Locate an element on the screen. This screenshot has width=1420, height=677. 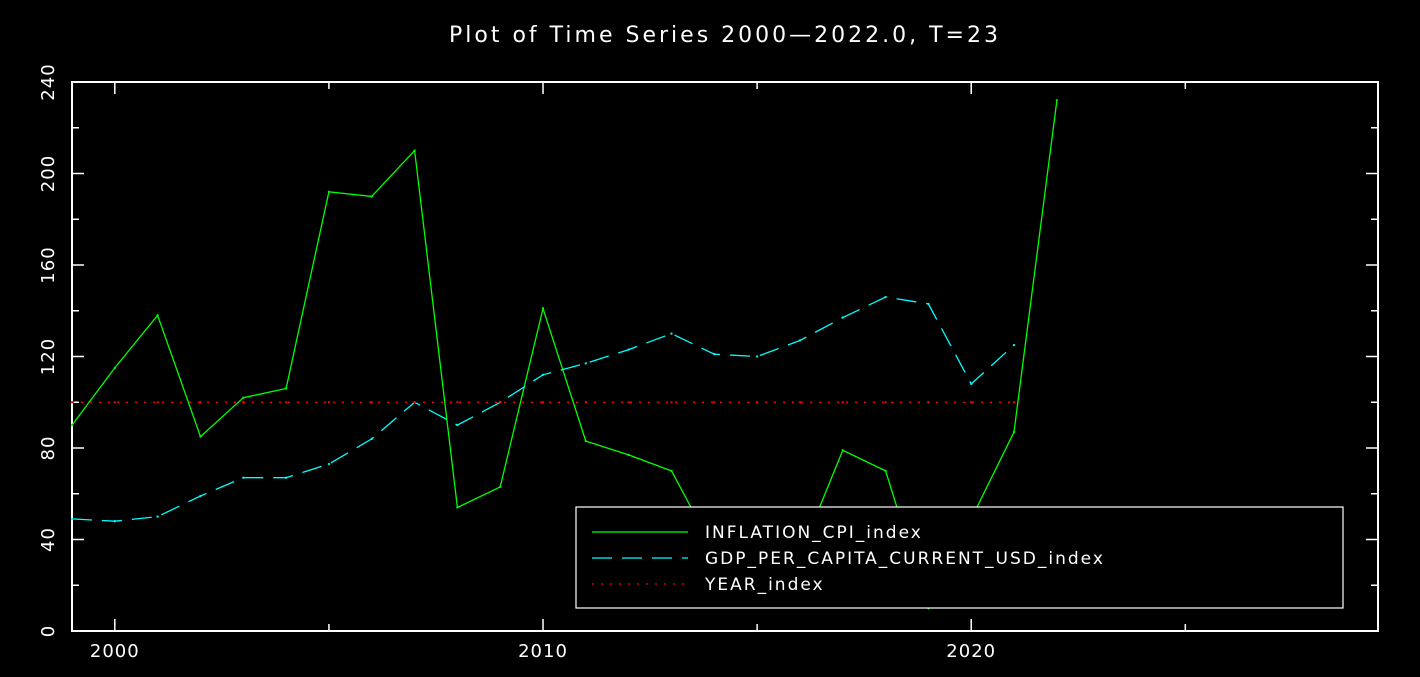
y-tick-label: 240 is located at coordinates (48, 81).